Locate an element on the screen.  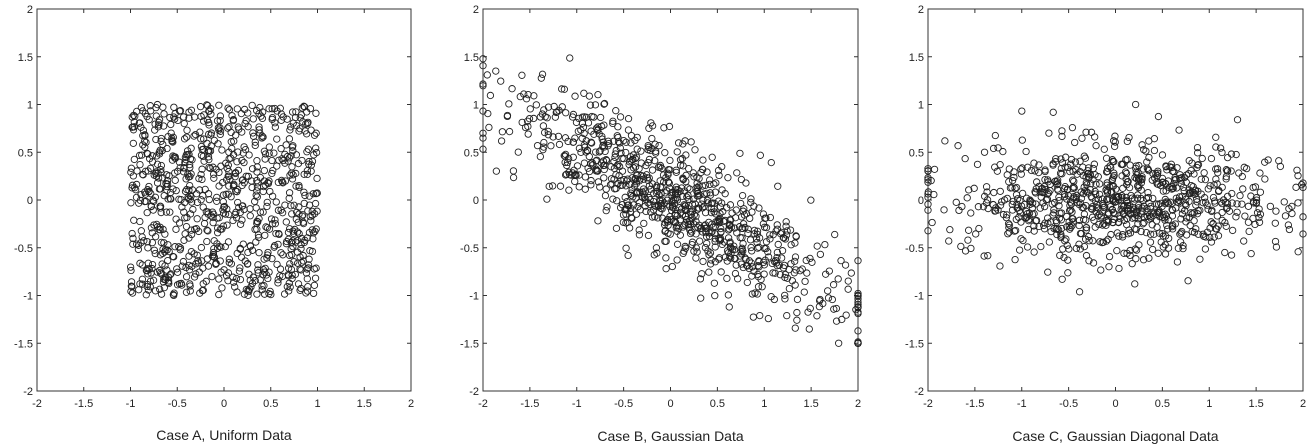
x-tick-label: -2 is located at coordinates (928, 404).